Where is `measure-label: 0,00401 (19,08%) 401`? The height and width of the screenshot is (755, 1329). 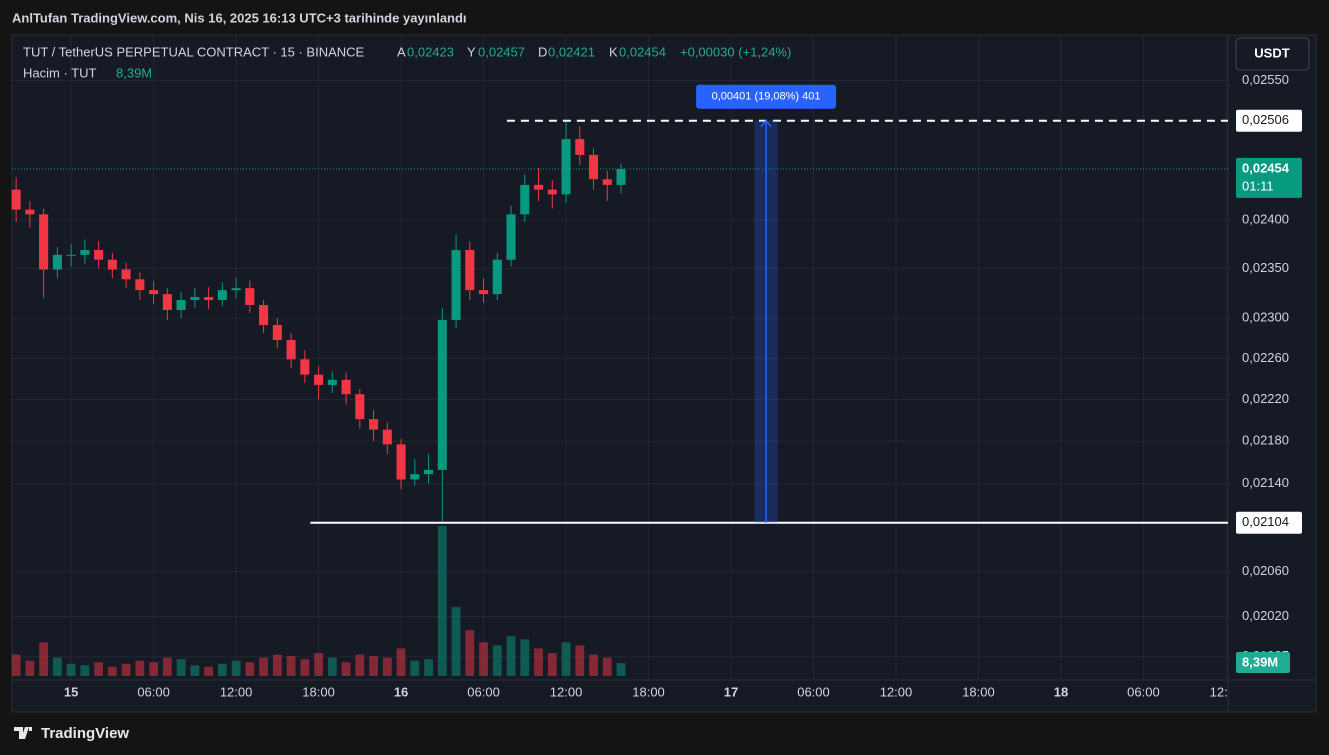
measure-label: 0,00401 (19,08%) 401 is located at coordinates (766, 97).